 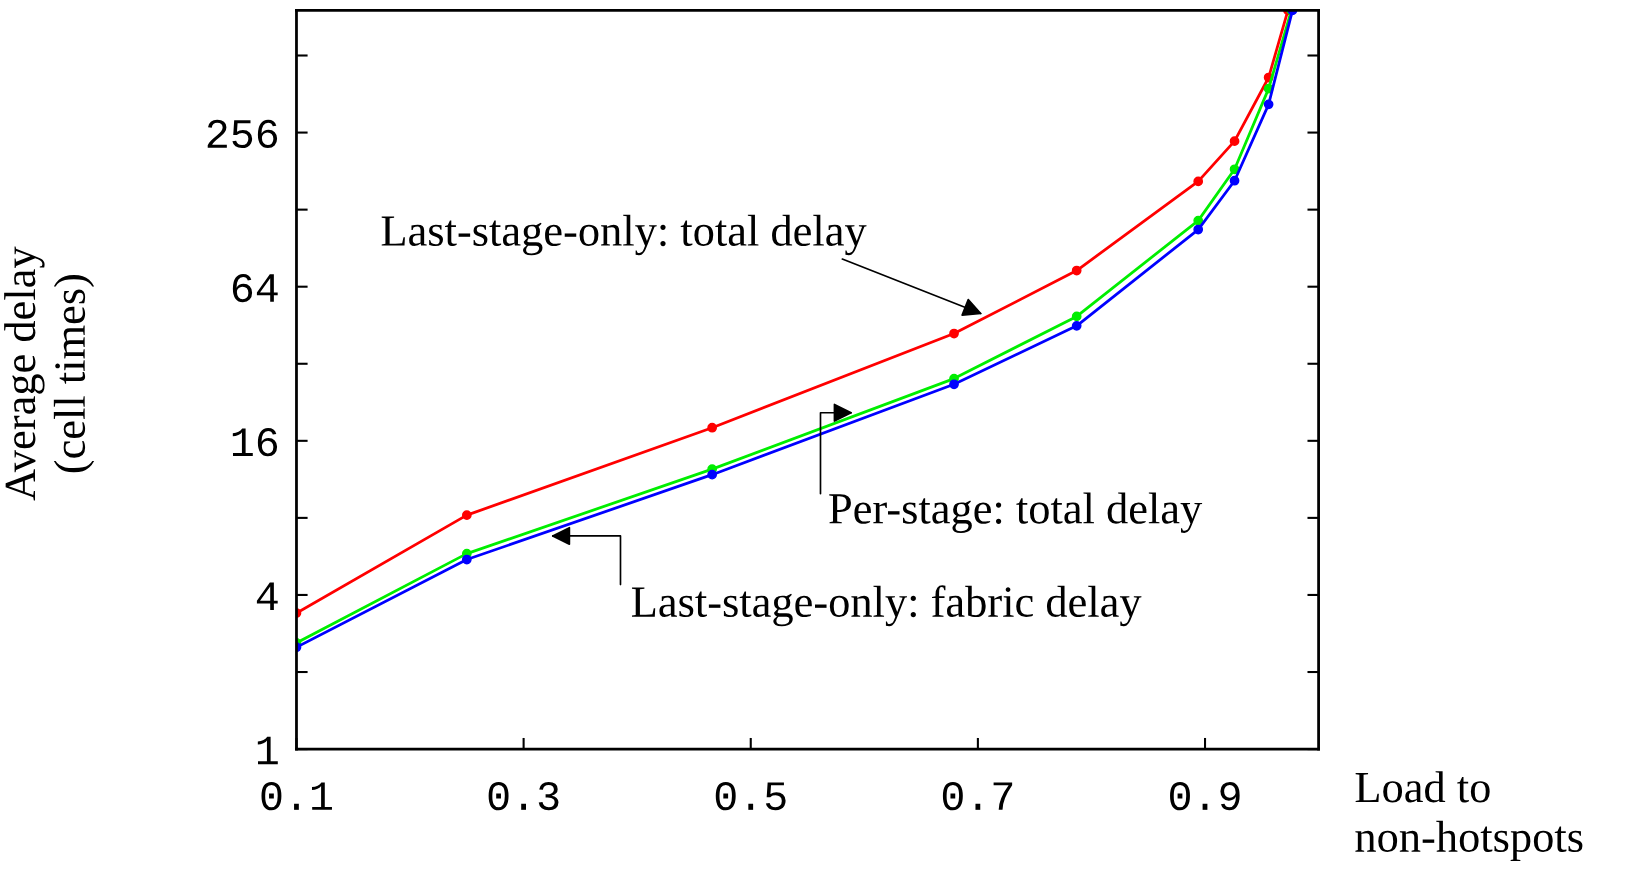 I want to click on y-tick-label: 1, so click(x=267, y=750).